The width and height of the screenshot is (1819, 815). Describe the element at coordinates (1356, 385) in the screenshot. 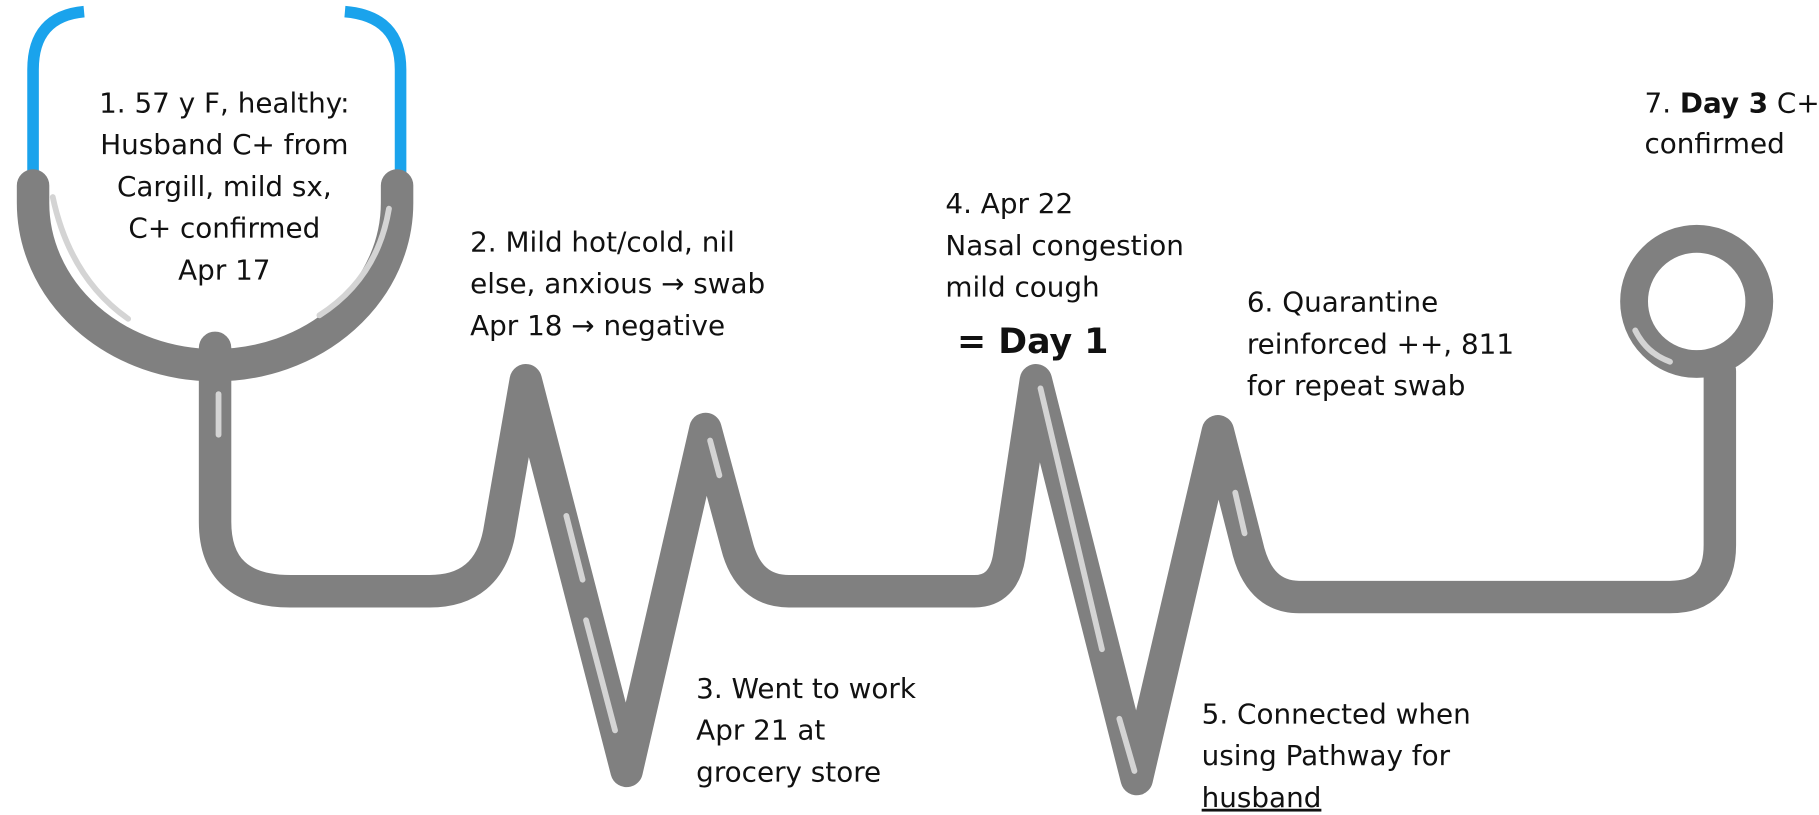

I see `event-line: for repeat swab` at that location.